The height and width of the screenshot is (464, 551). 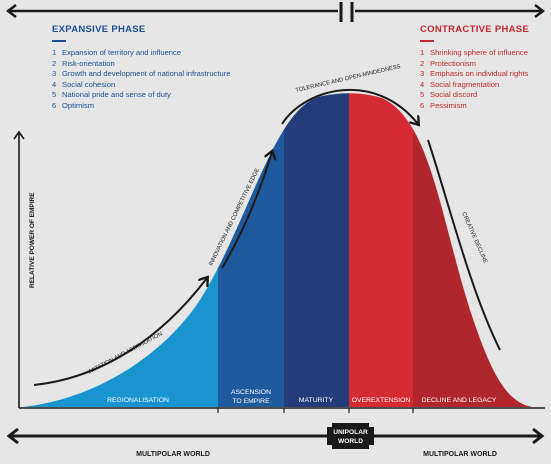 What do you see at coordinates (329, 436) in the screenshot?
I see `unipolar-bracket-left` at bounding box center [329, 436].